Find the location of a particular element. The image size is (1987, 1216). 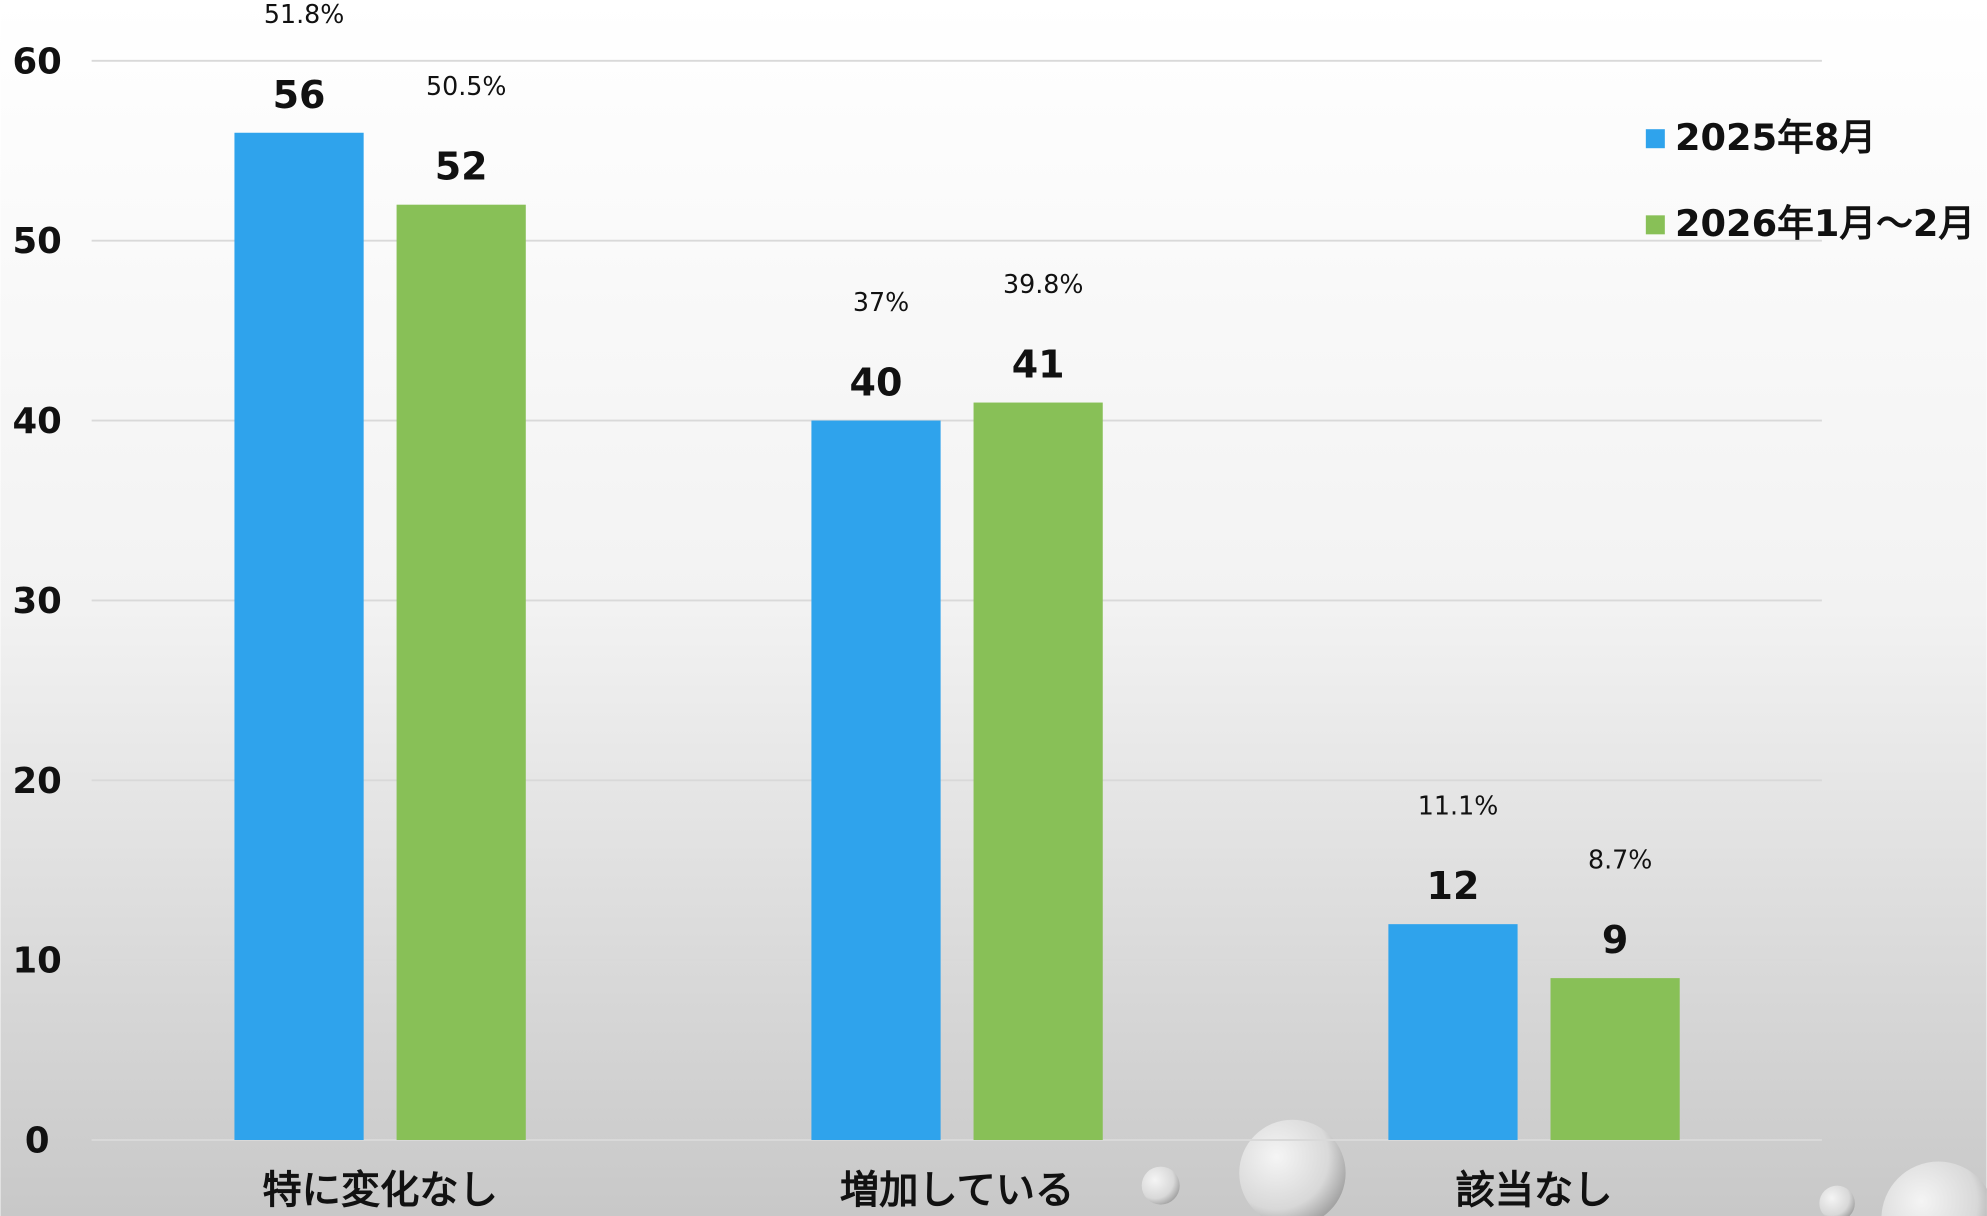

value-label: 52 is located at coordinates (461, 167).